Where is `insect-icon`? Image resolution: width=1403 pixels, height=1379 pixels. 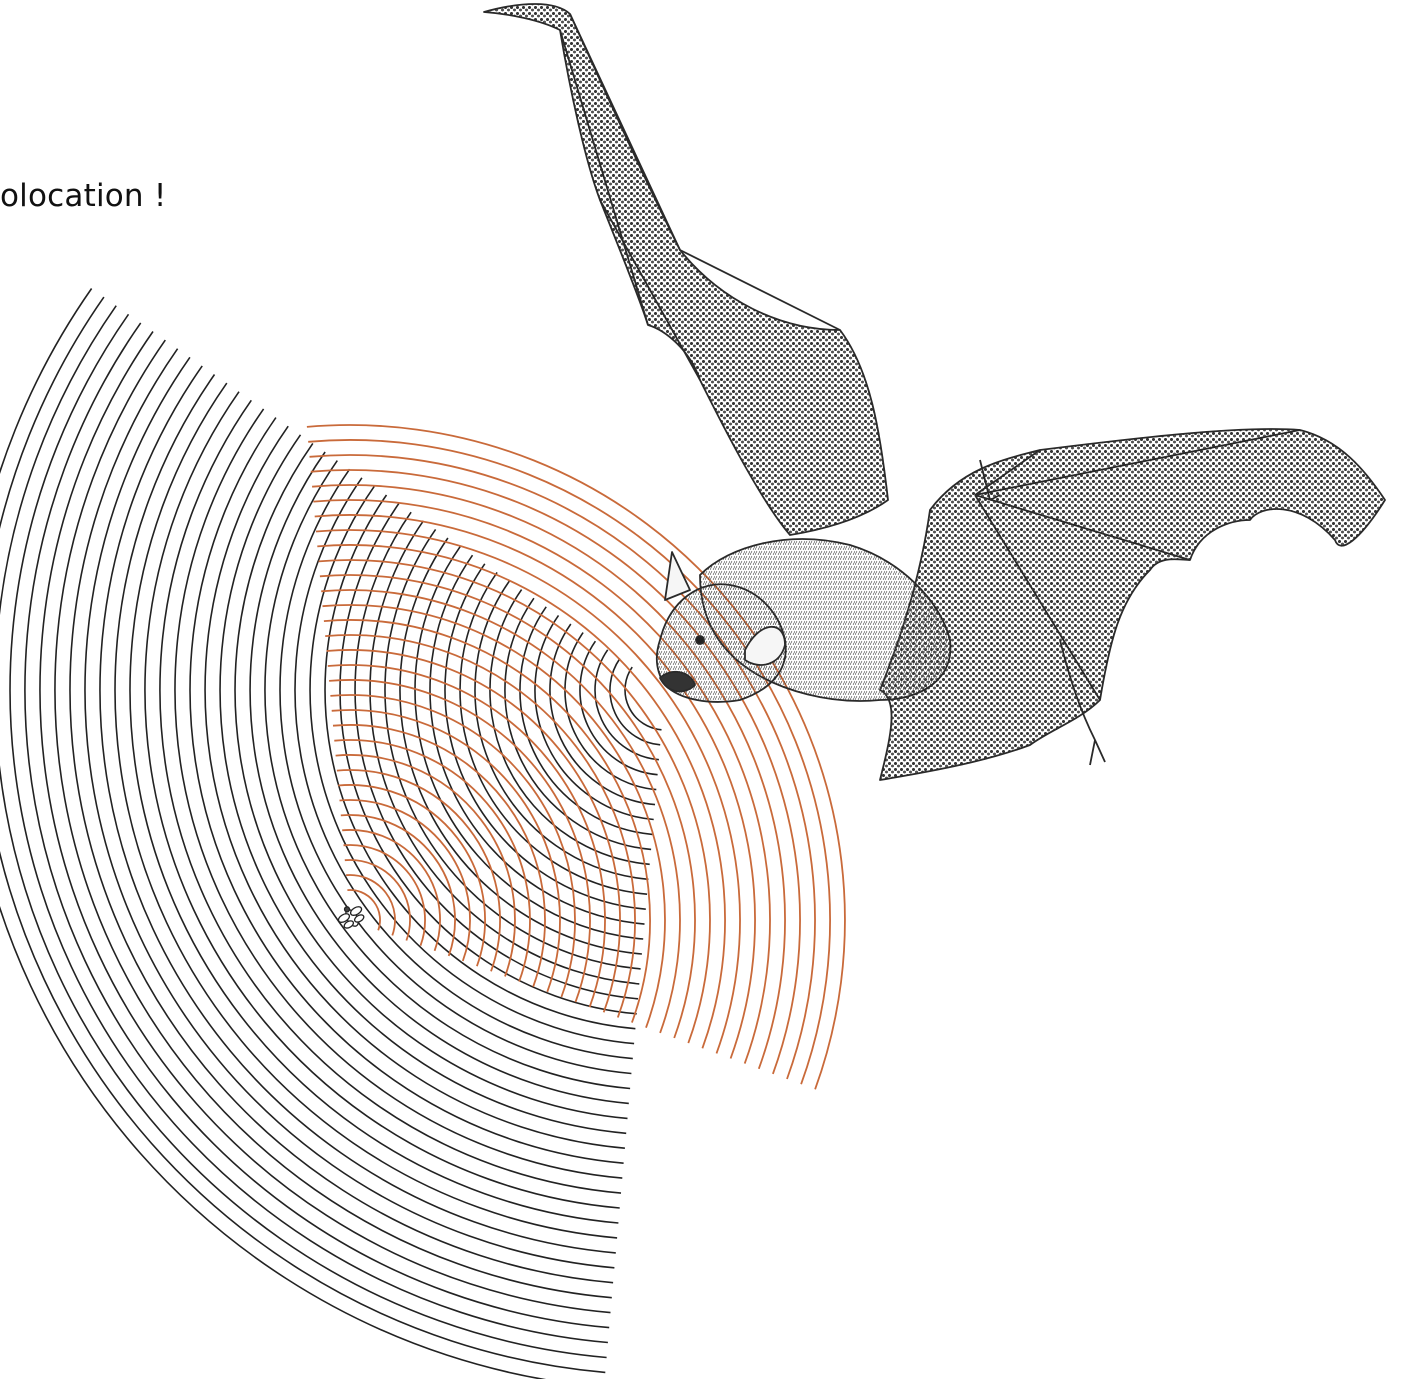
insect-icon is located at coordinates (351, 917).